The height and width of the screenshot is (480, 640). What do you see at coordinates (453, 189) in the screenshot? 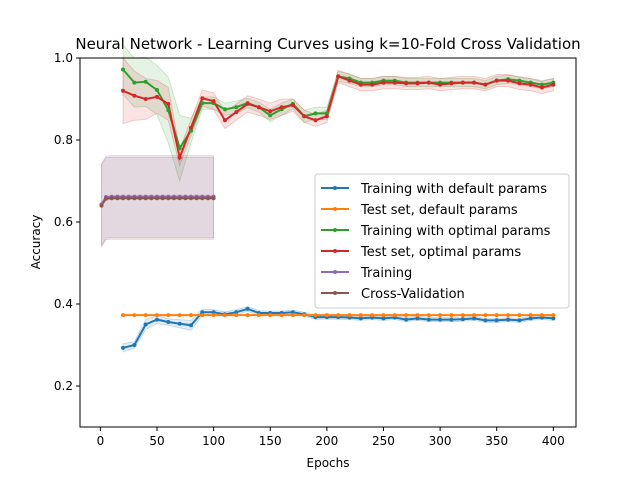
I see `legend-label: Training with default params` at bounding box center [453, 189].